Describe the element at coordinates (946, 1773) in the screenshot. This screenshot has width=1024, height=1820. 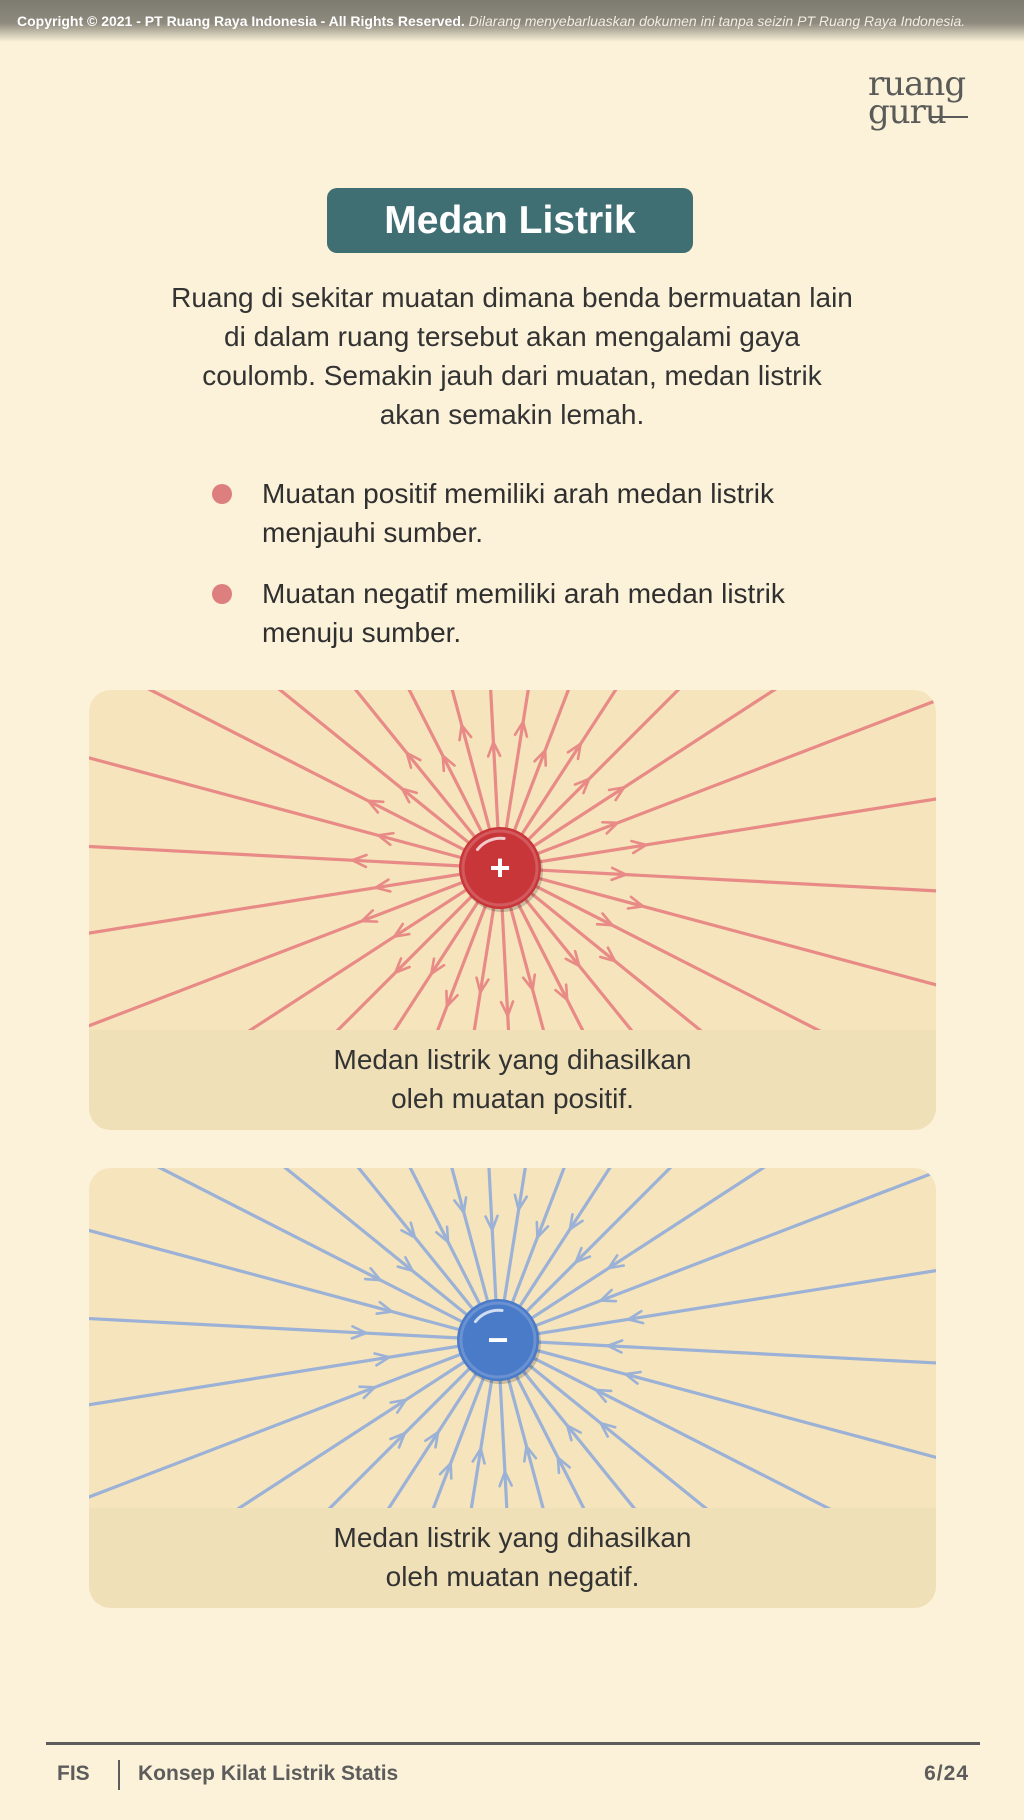
I see `page-number: 6/24` at that location.